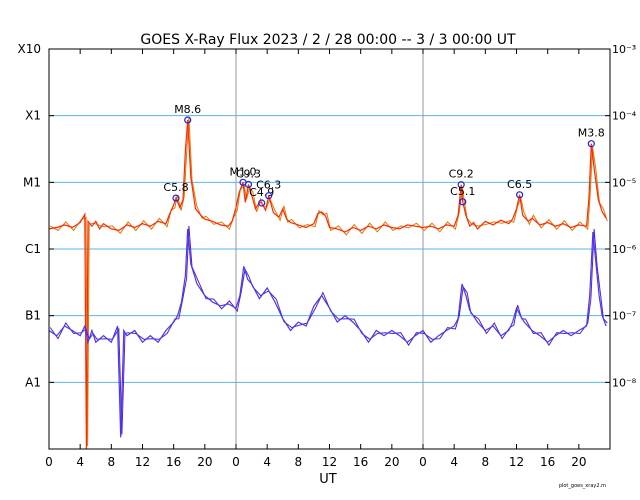  Describe the element at coordinates (461, 174) in the screenshot. I see `flare-label: C9.2` at that location.